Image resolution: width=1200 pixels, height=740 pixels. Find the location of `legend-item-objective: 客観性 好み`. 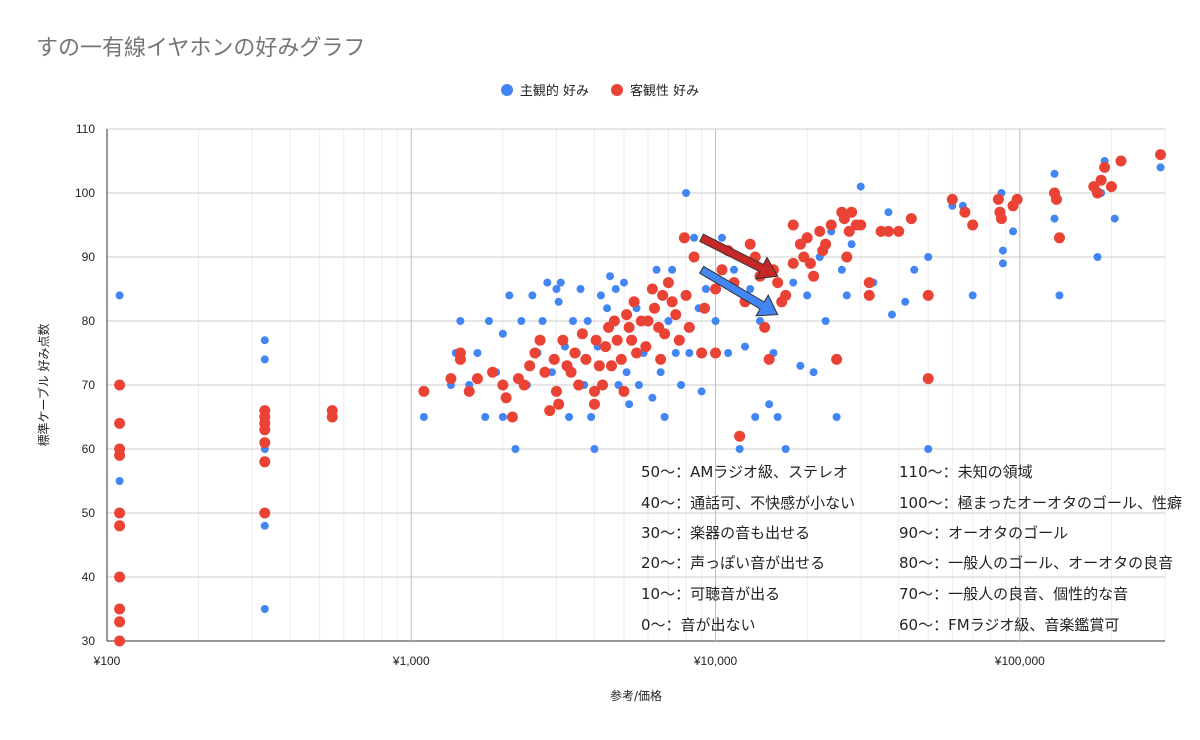

legend-item-objective: 客観性 好み is located at coordinates (655, 89).